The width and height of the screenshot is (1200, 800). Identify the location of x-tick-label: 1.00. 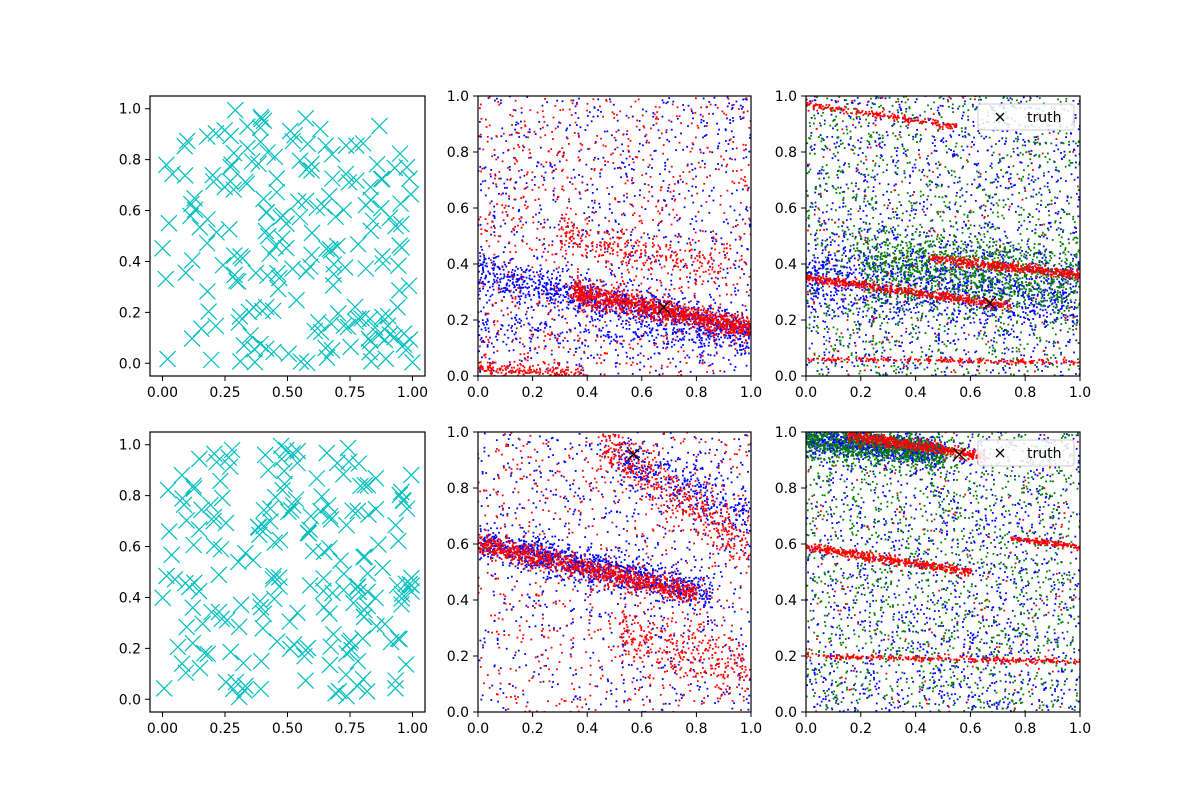
(412, 393).